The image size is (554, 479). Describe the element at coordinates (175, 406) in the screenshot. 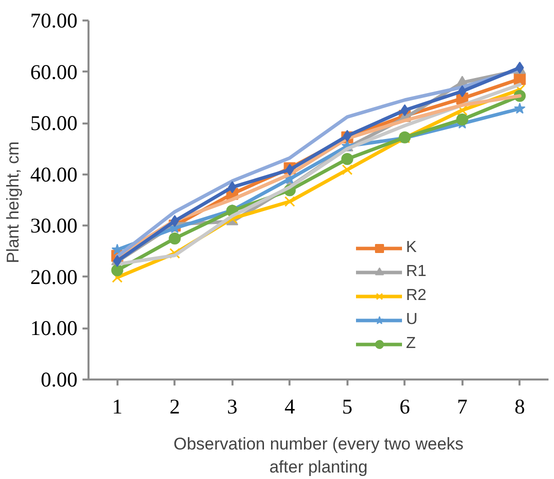

I see `x-tick-label: 2` at that location.